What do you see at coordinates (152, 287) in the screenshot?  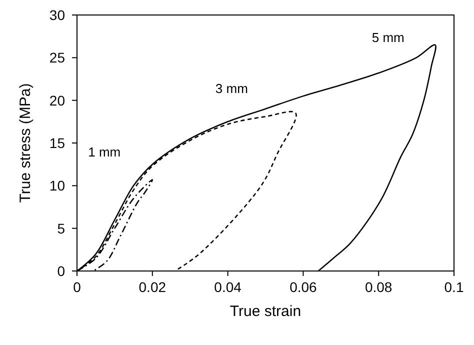 I see `x-tick-label: 0.02` at bounding box center [152, 287].